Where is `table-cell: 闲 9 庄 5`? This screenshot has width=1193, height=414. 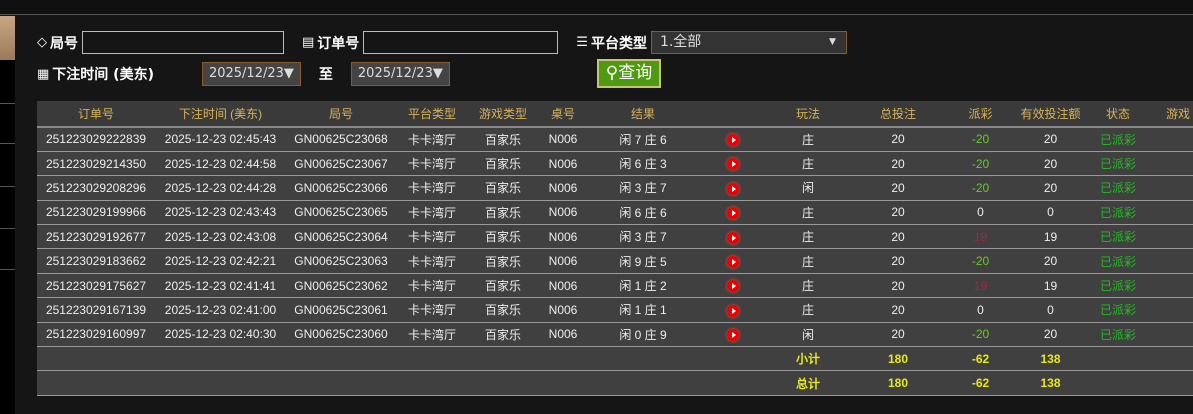
table-cell: 闲 9 庄 5 is located at coordinates (643, 261).